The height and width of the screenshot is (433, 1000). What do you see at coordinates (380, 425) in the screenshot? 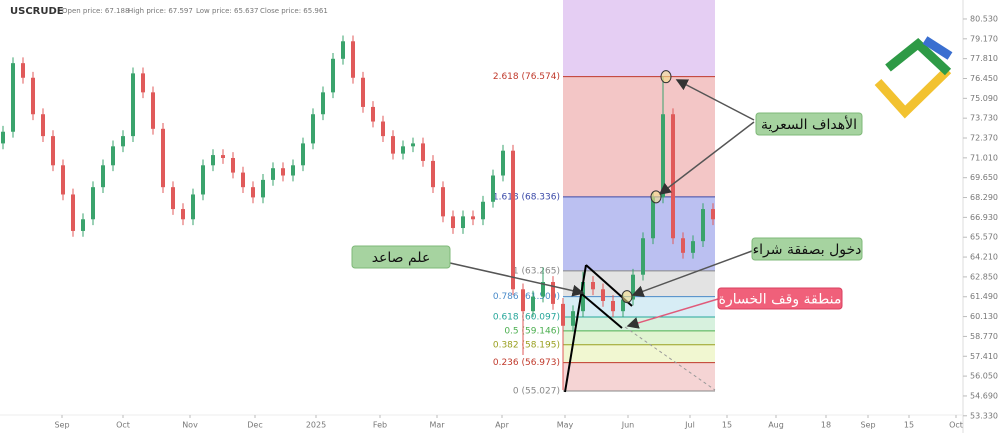
I see `x-tick-label: Feb` at bounding box center [380, 425].